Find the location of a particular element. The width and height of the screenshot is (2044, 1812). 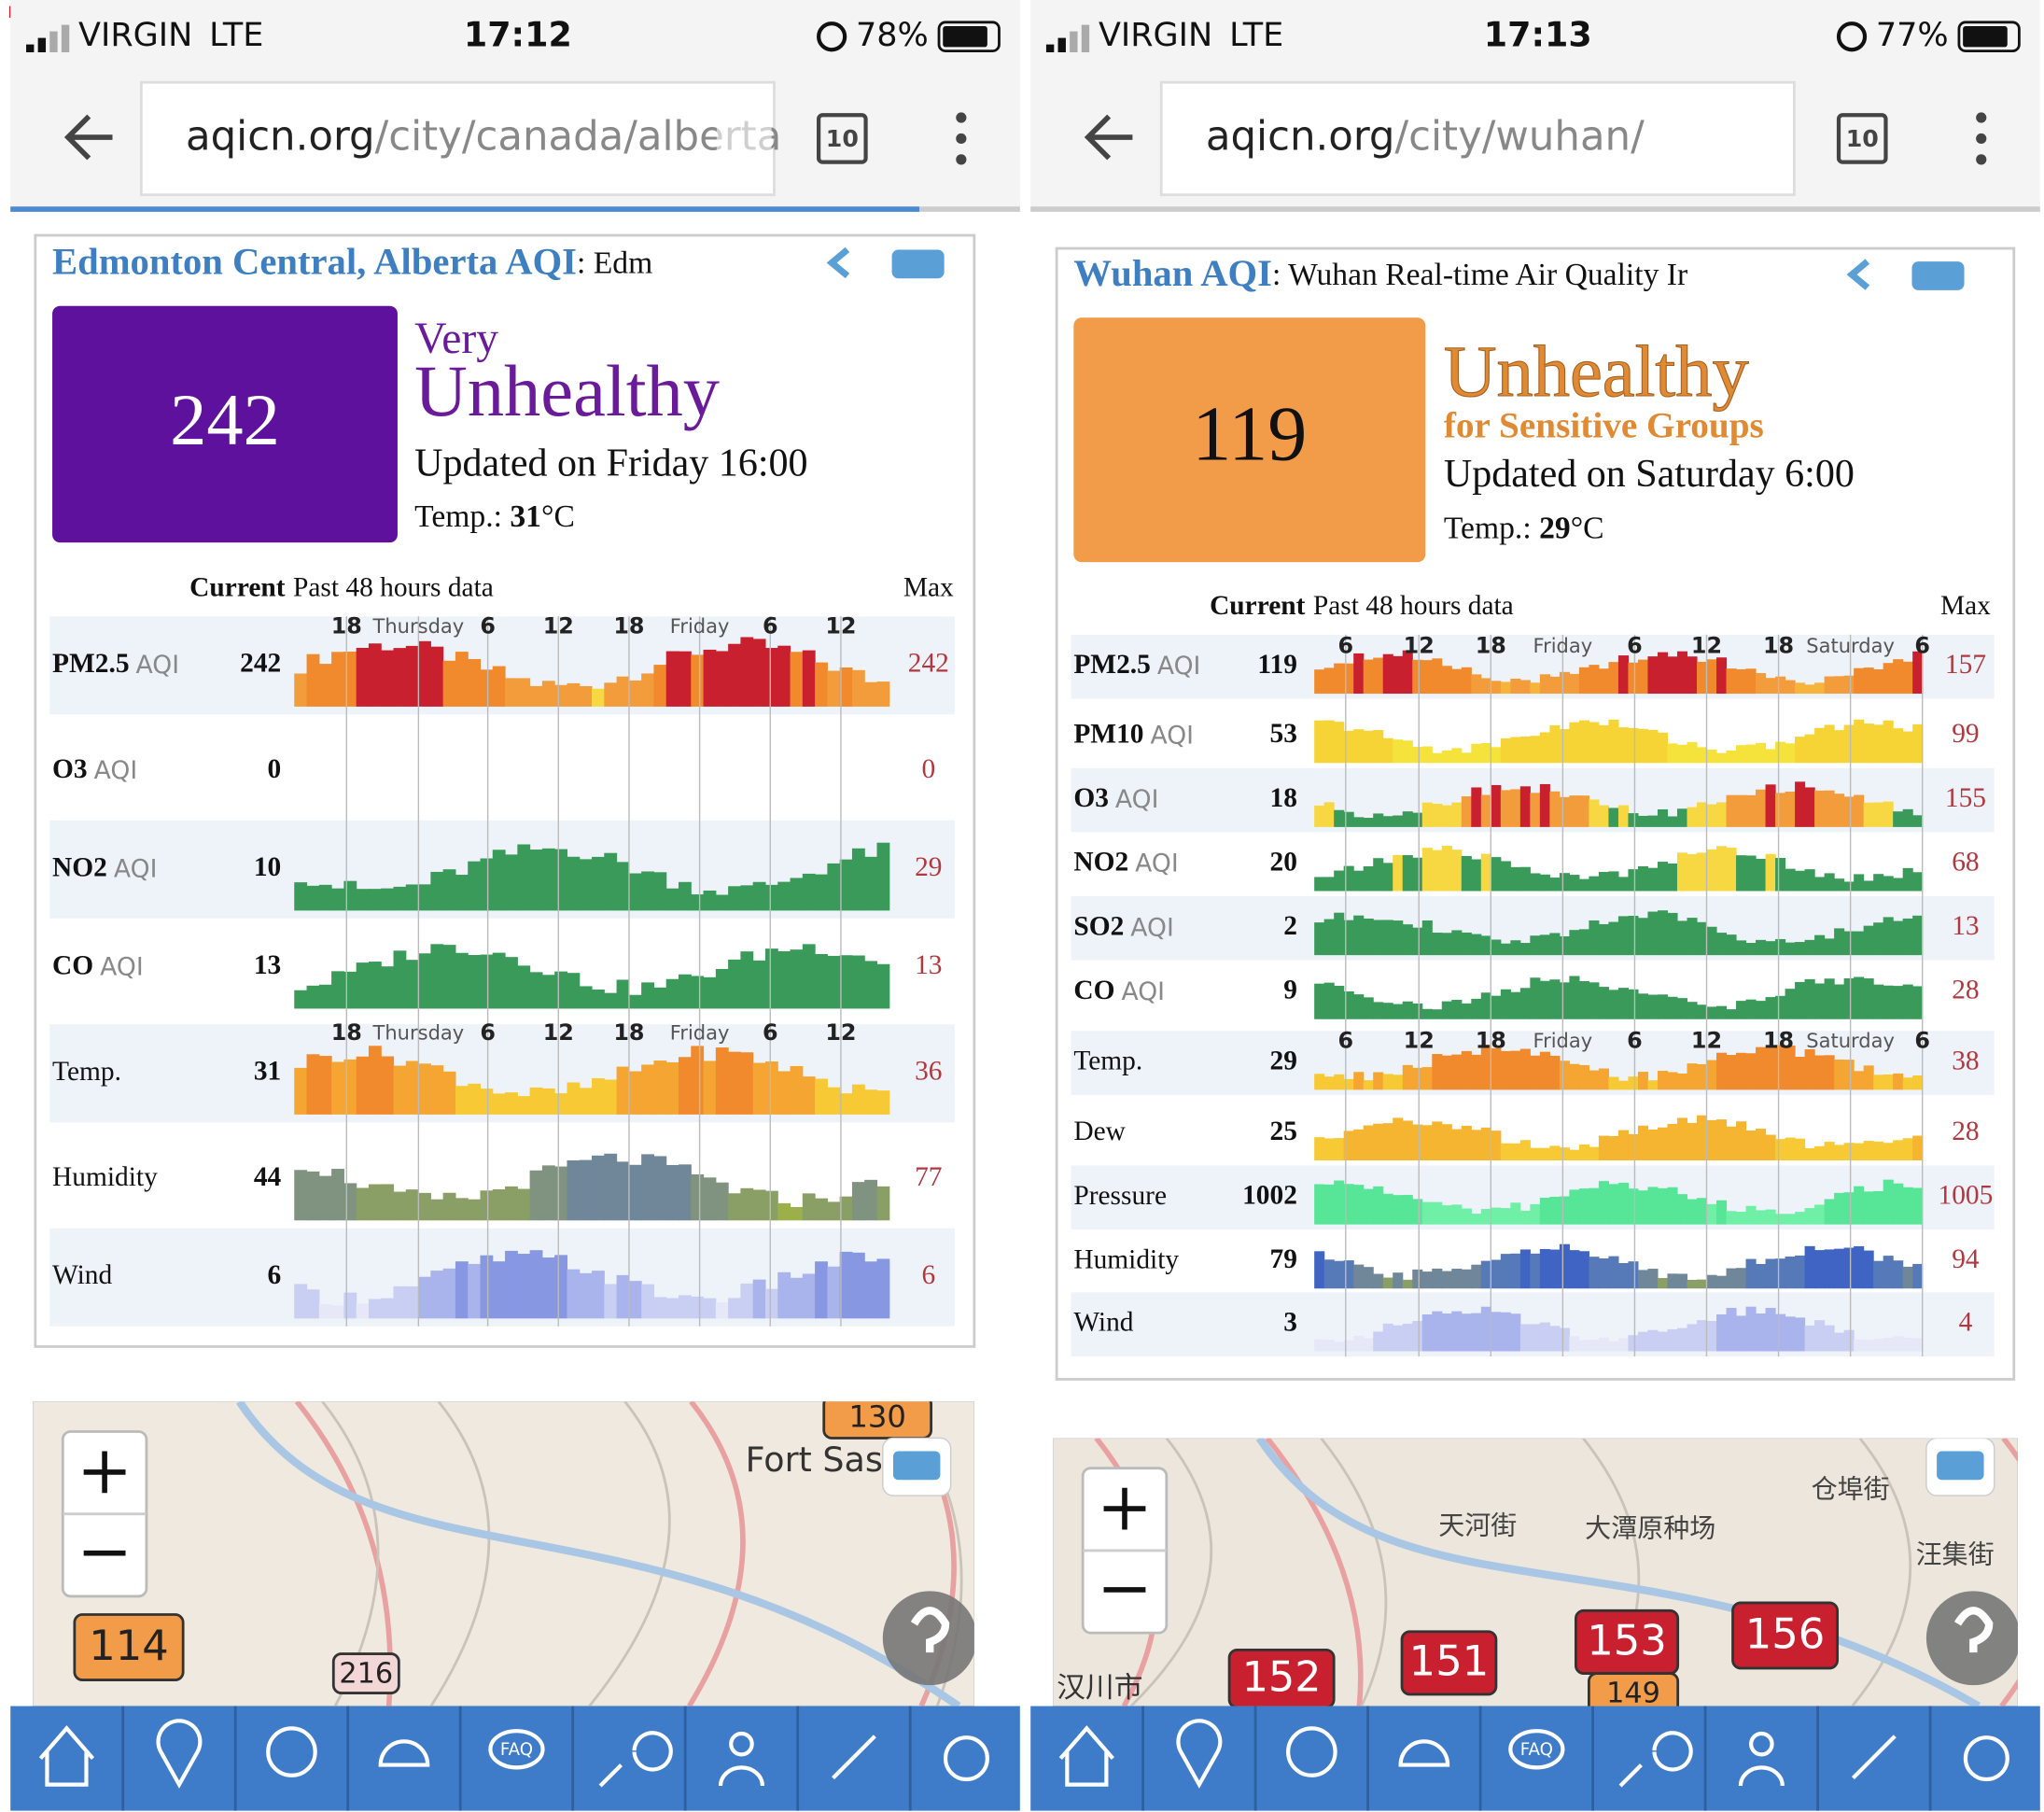

station-aqi: 152 is located at coordinates (1282, 1678).